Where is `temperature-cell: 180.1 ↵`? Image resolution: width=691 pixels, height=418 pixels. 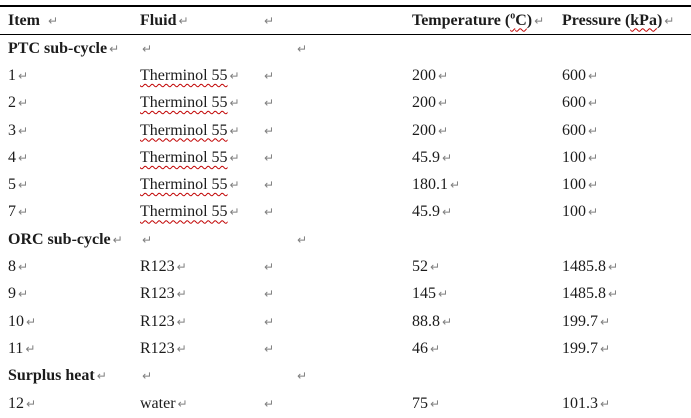
temperature-cell: 180.1 ↵ is located at coordinates (485, 185).